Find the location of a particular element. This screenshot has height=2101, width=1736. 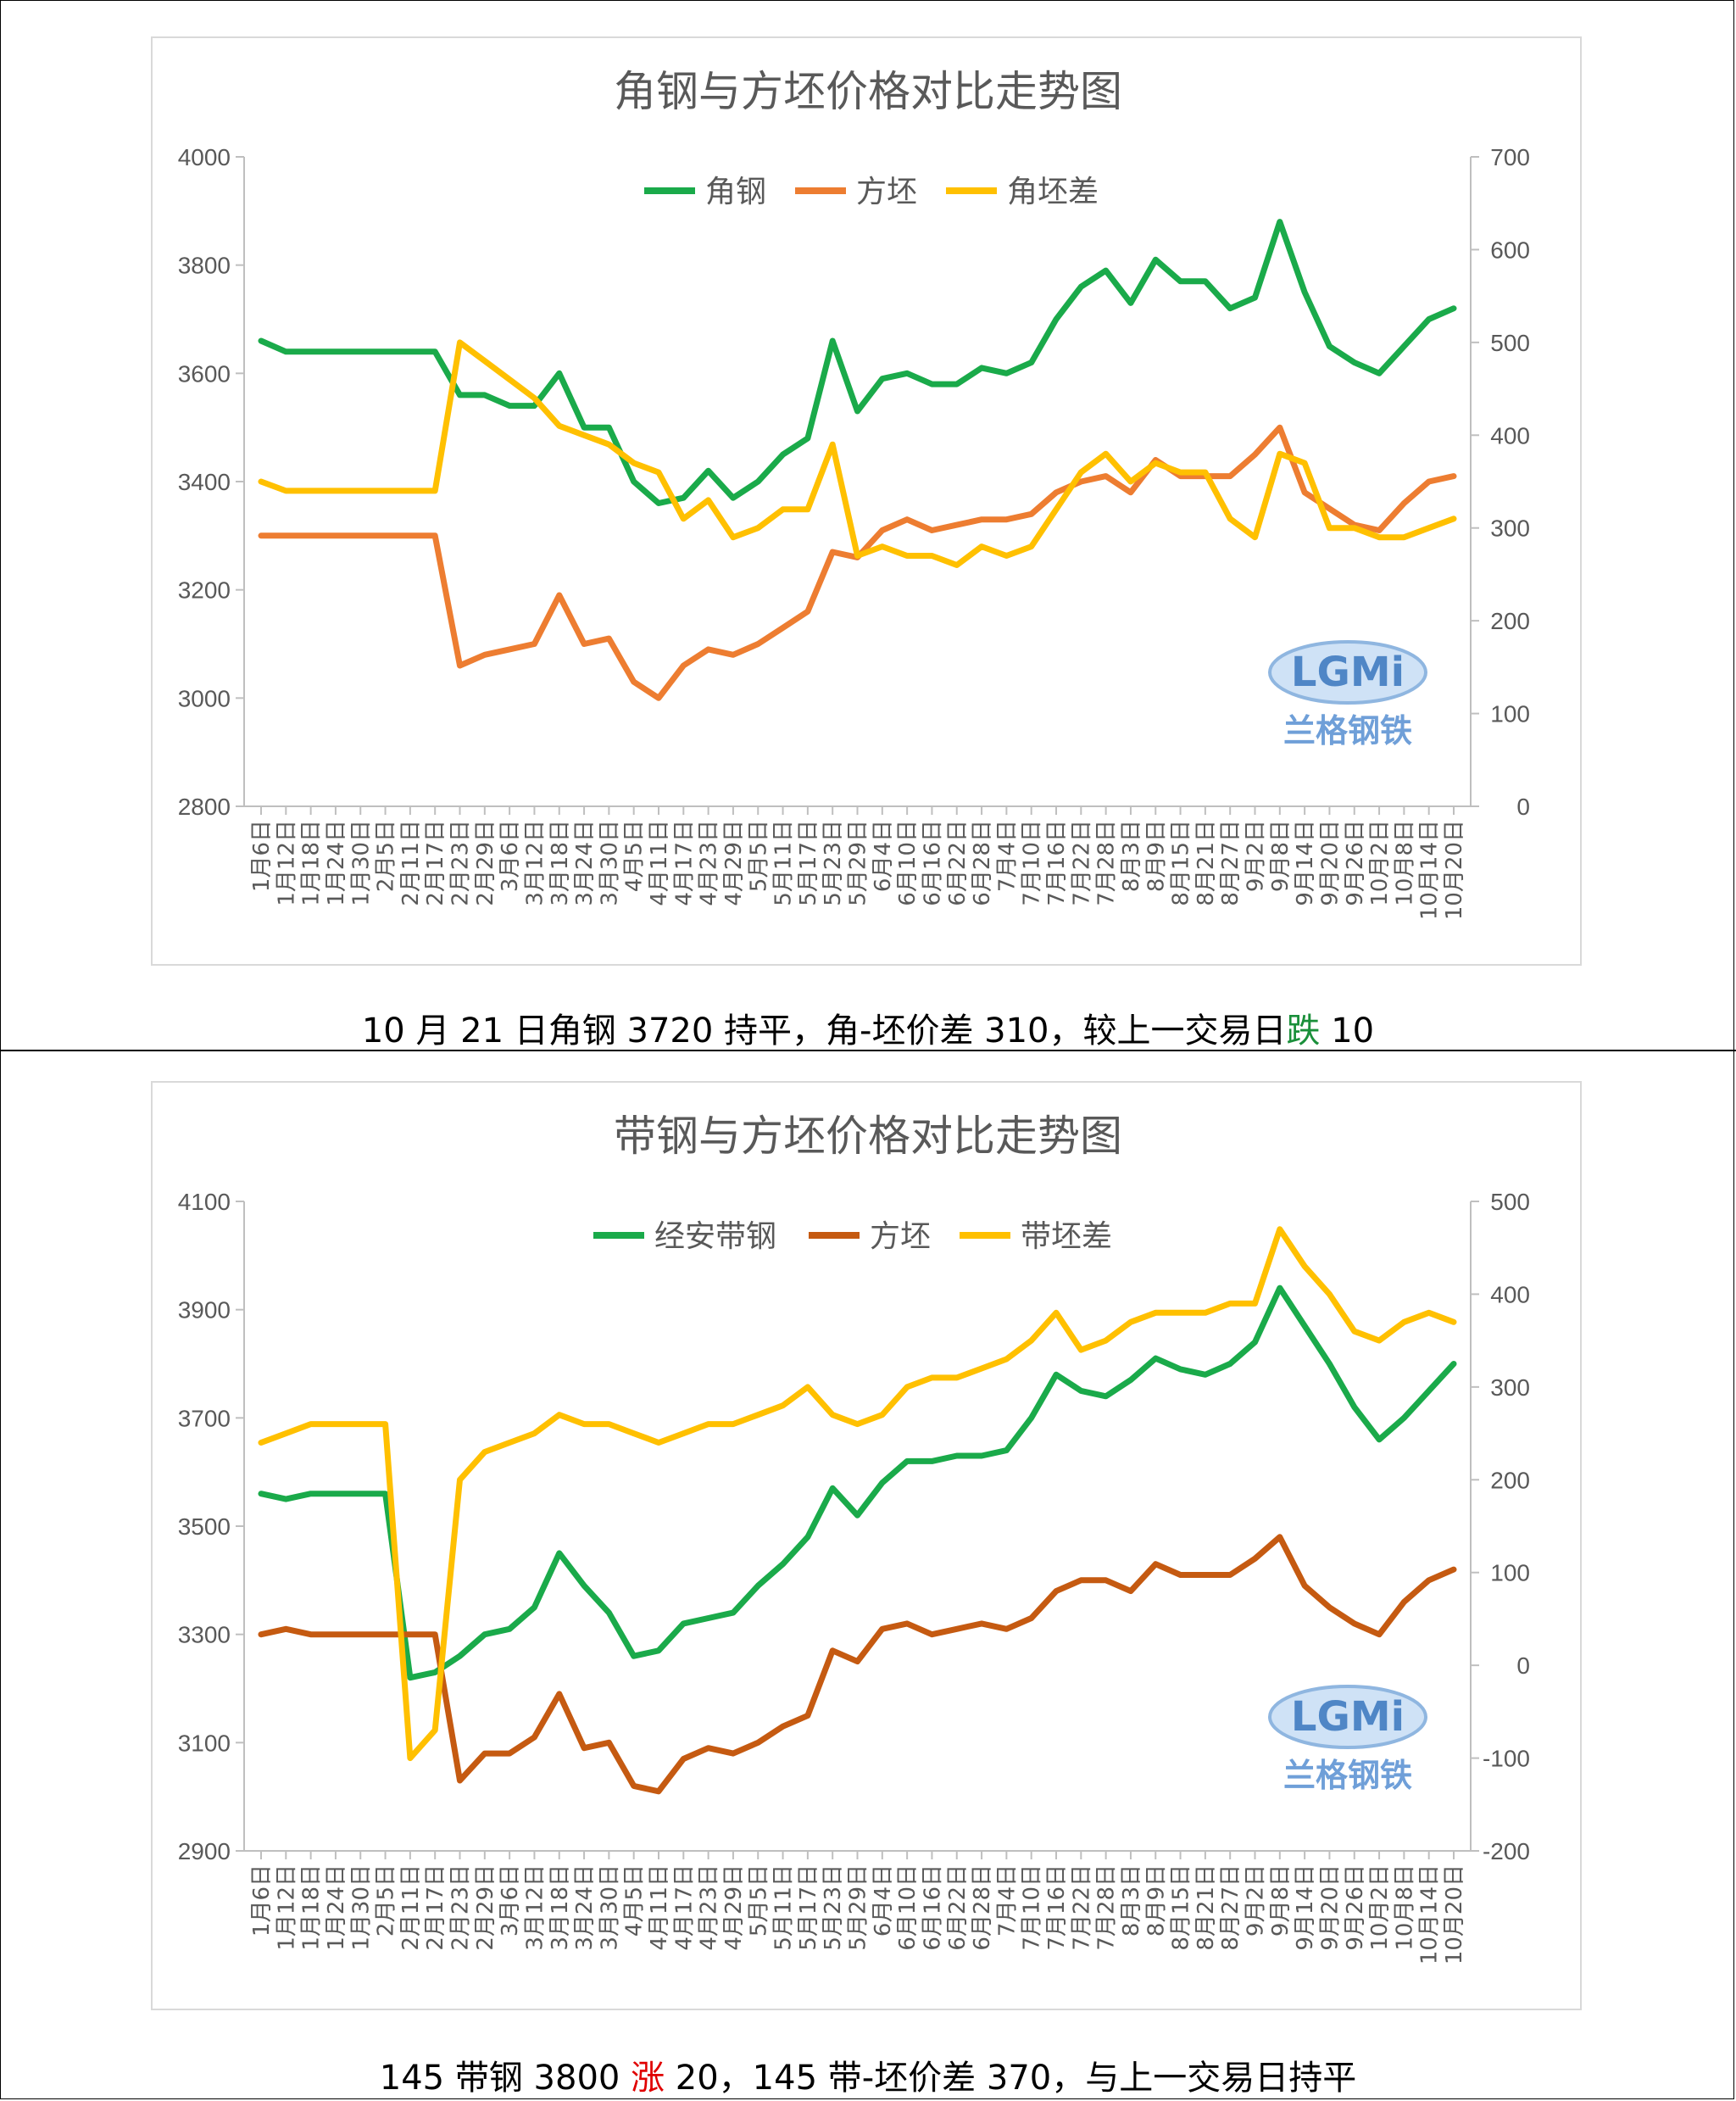

right-tick-label: 200 is located at coordinates (1510, 621).